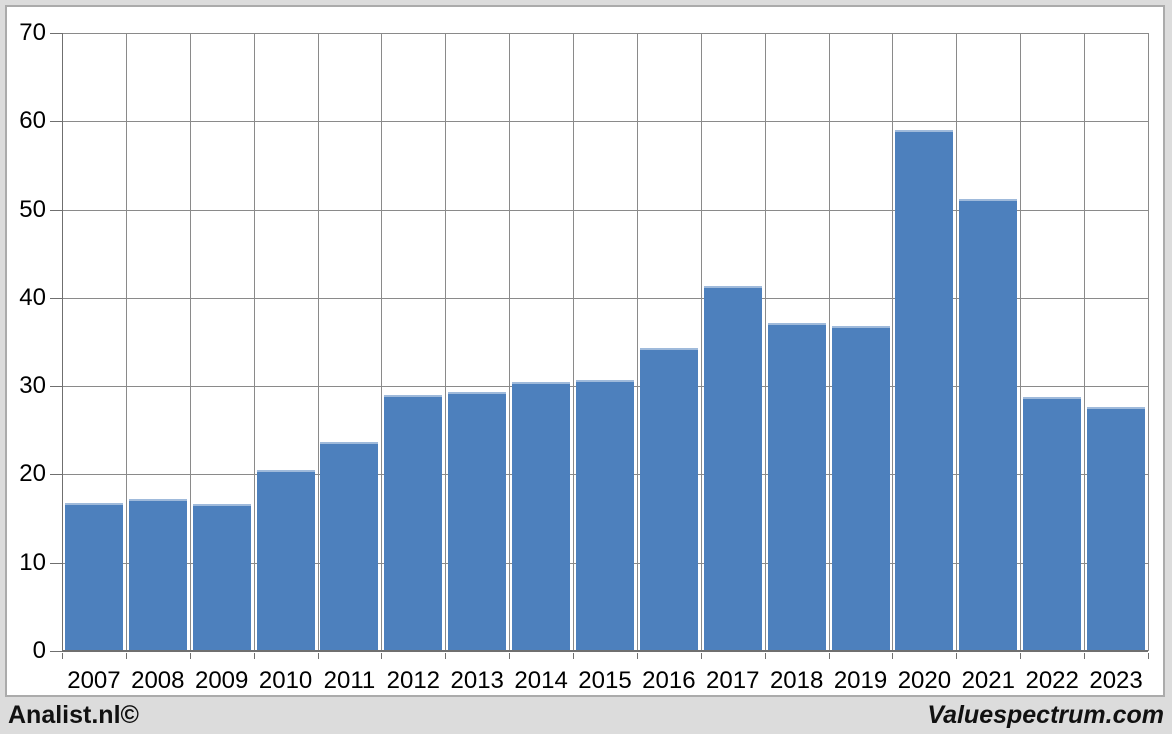  I want to click on y-axis-label: 50, so click(32, 209).